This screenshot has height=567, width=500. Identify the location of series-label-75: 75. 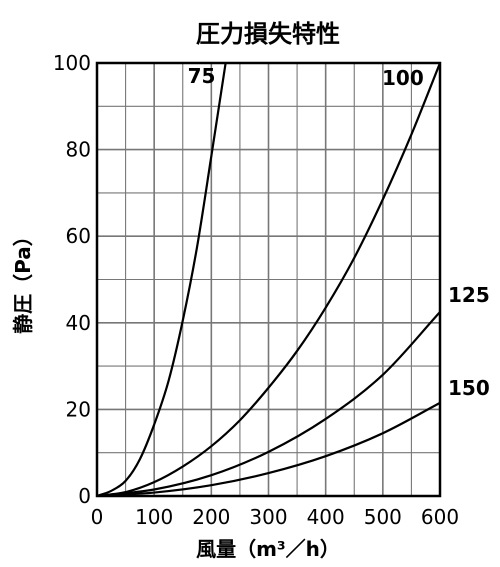
(202, 76).